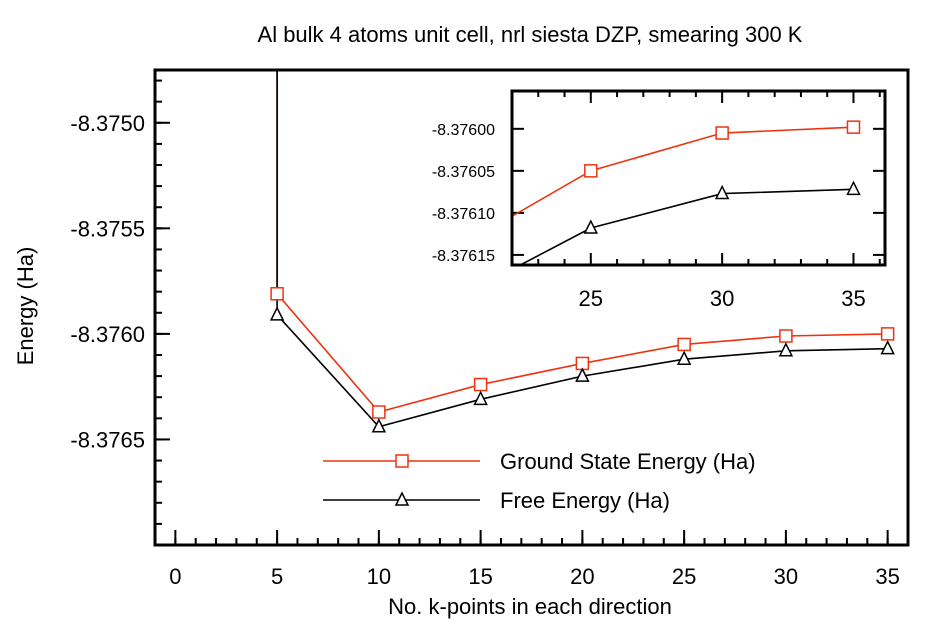 Image resolution: width=926 pixels, height=644 pixels. Describe the element at coordinates (539, 481) in the screenshot. I see `legend: Ground State Energy (Ha) Free Energy (Ha)` at that location.